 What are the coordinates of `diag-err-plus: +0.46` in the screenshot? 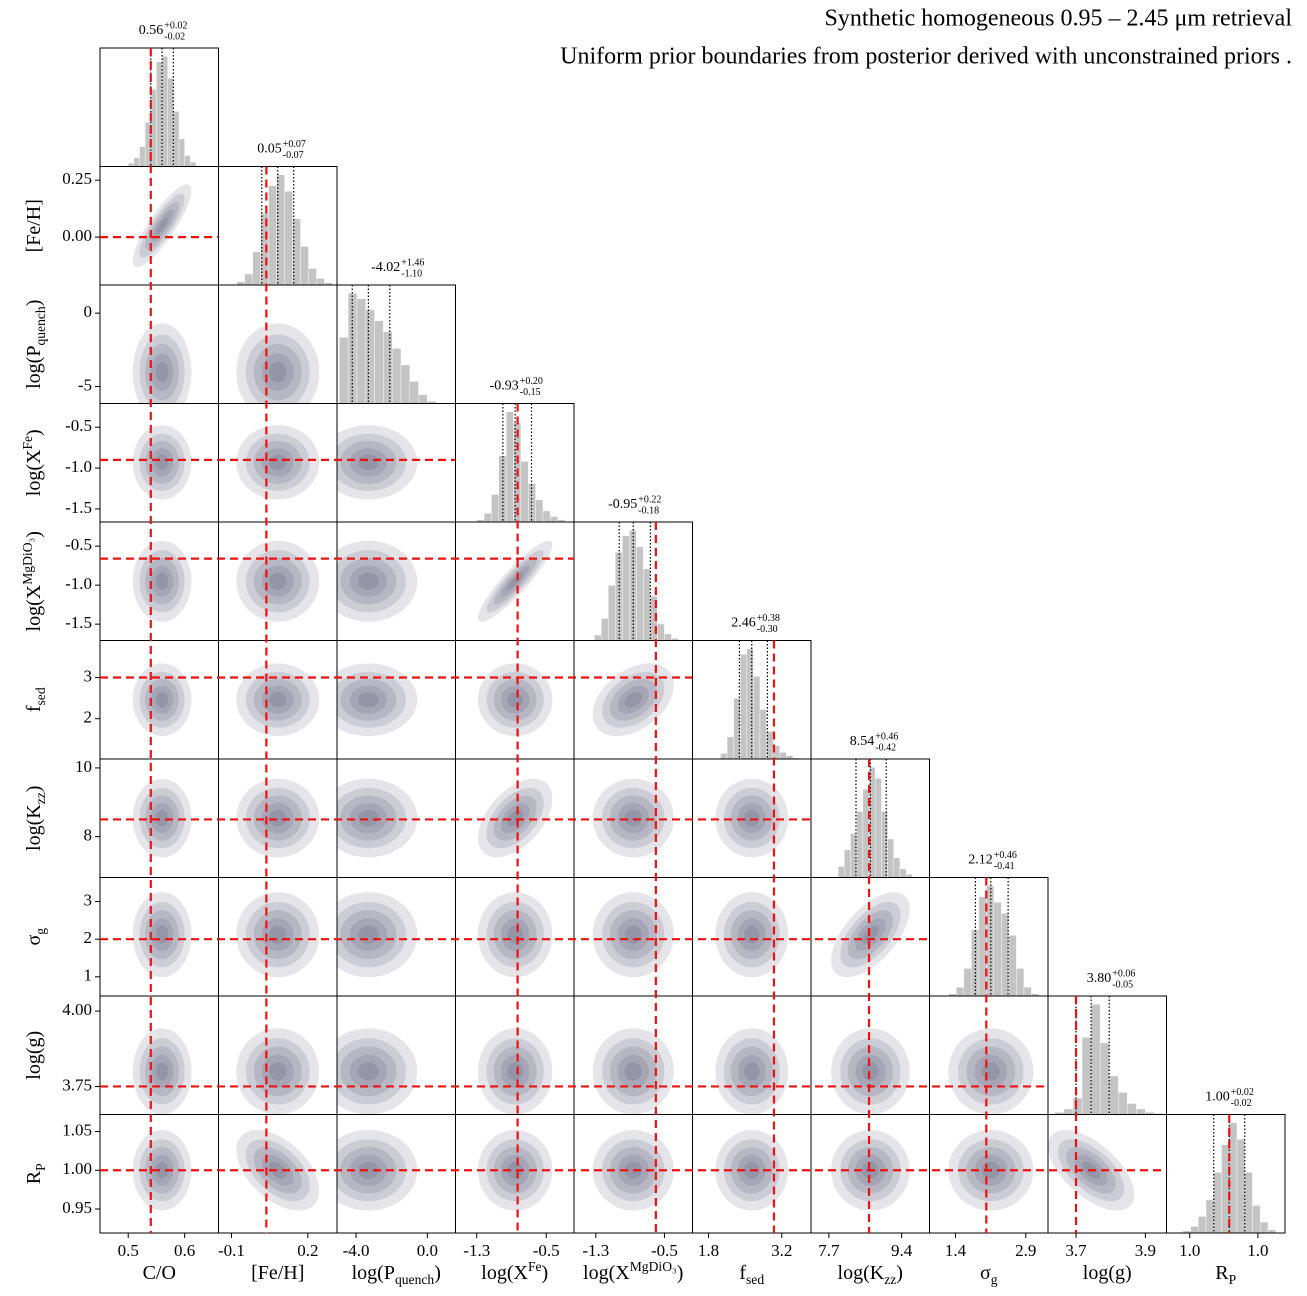 It's located at (886, 736).